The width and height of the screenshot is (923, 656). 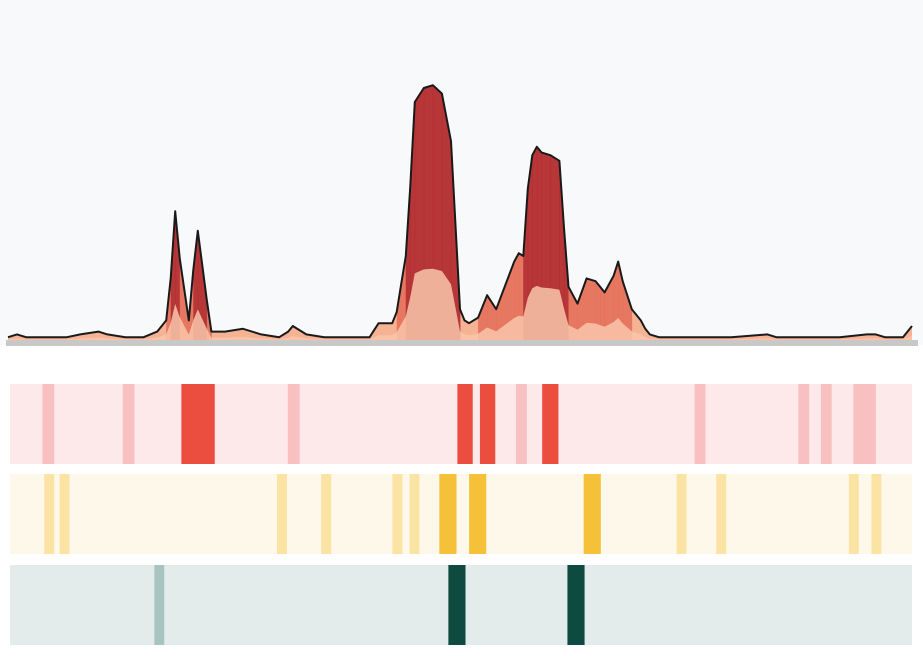 I want to click on heat-row-background, so click(x=461, y=514).